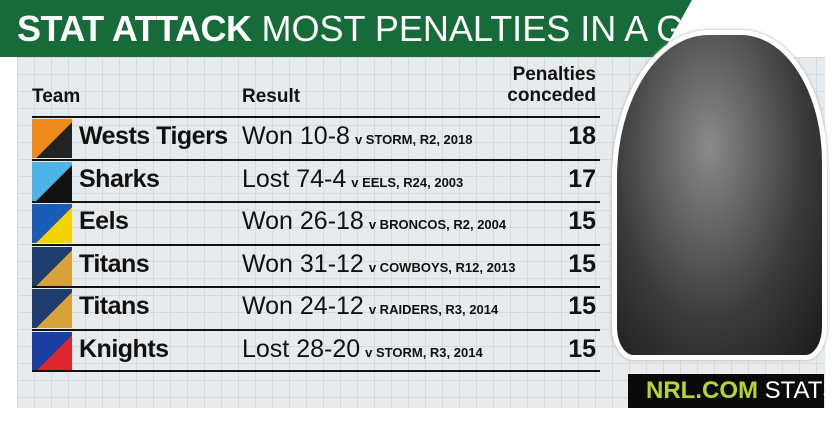 The height and width of the screenshot is (424, 840). I want to click on nrl-stats-badge: NRL.COM STATS, so click(733, 391).